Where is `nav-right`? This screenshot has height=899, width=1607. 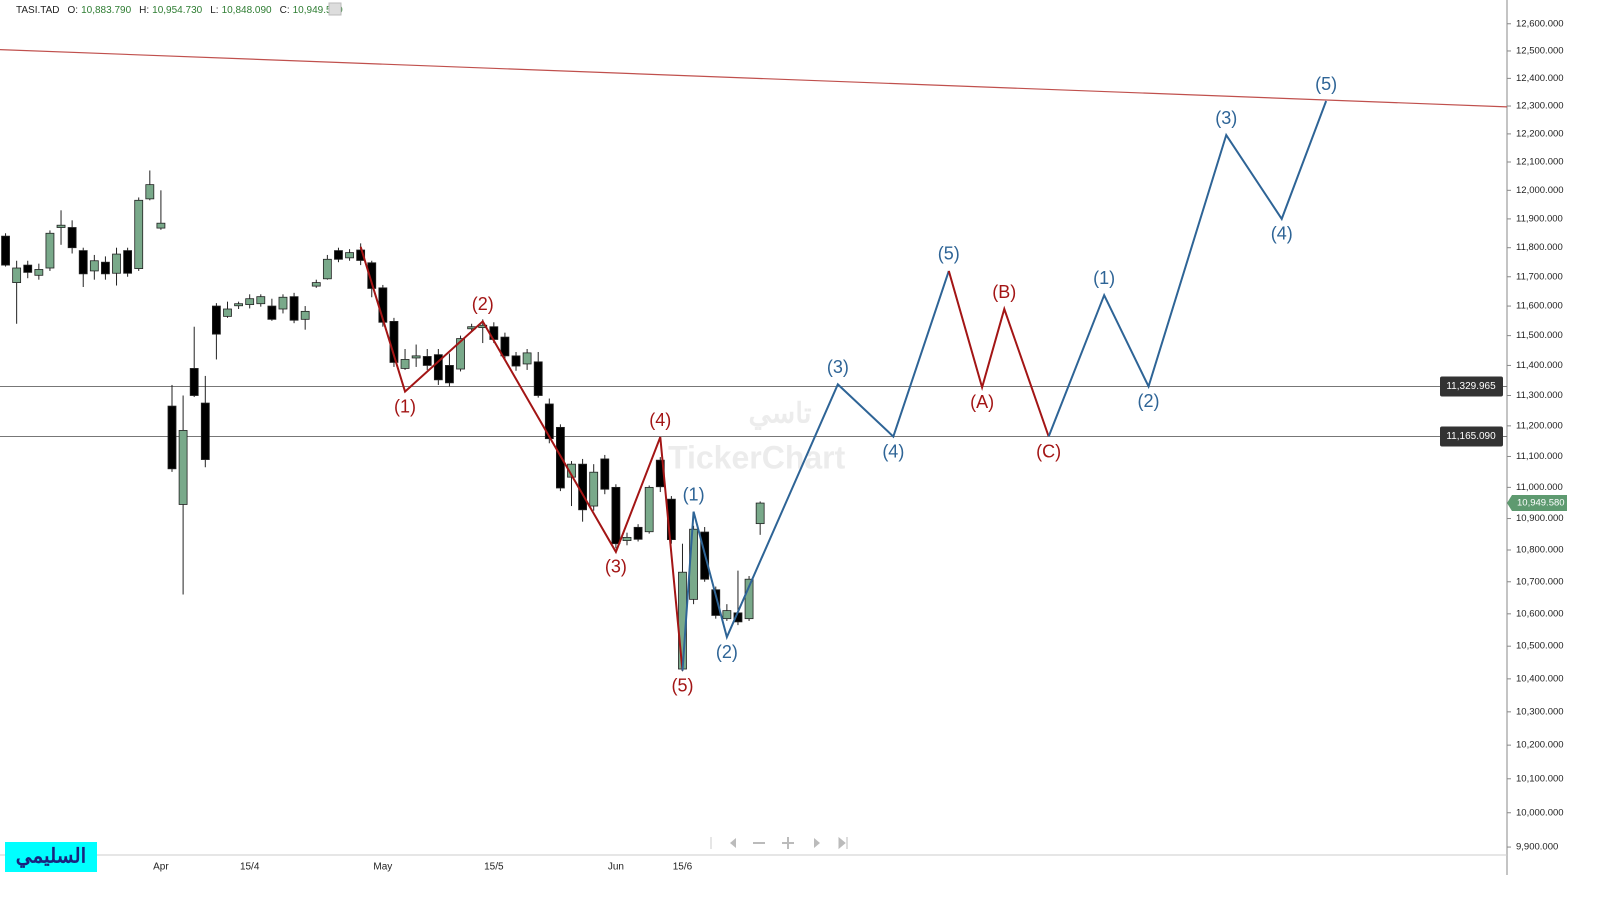
nav-right is located at coordinates (817, 843).